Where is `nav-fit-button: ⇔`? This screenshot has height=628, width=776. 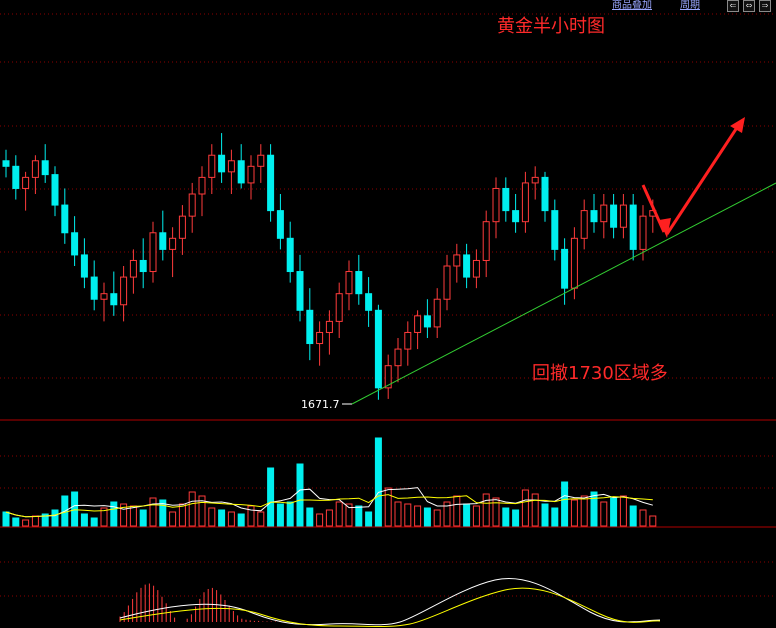
nav-fit-button: ⇔ is located at coordinates (749, 6).